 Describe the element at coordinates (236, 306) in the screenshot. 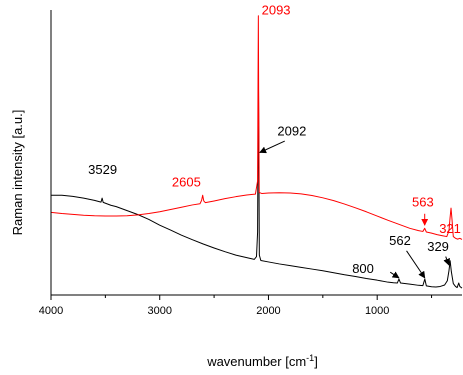

I see `x-ticks: 4000 3000 2000 1000` at that location.